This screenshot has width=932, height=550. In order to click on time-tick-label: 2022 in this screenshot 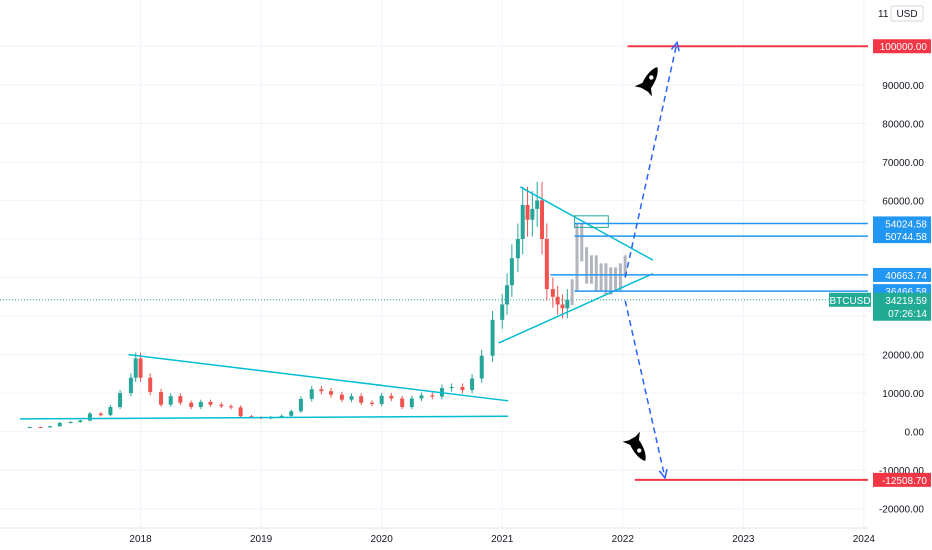, I will do `click(623, 539)`.